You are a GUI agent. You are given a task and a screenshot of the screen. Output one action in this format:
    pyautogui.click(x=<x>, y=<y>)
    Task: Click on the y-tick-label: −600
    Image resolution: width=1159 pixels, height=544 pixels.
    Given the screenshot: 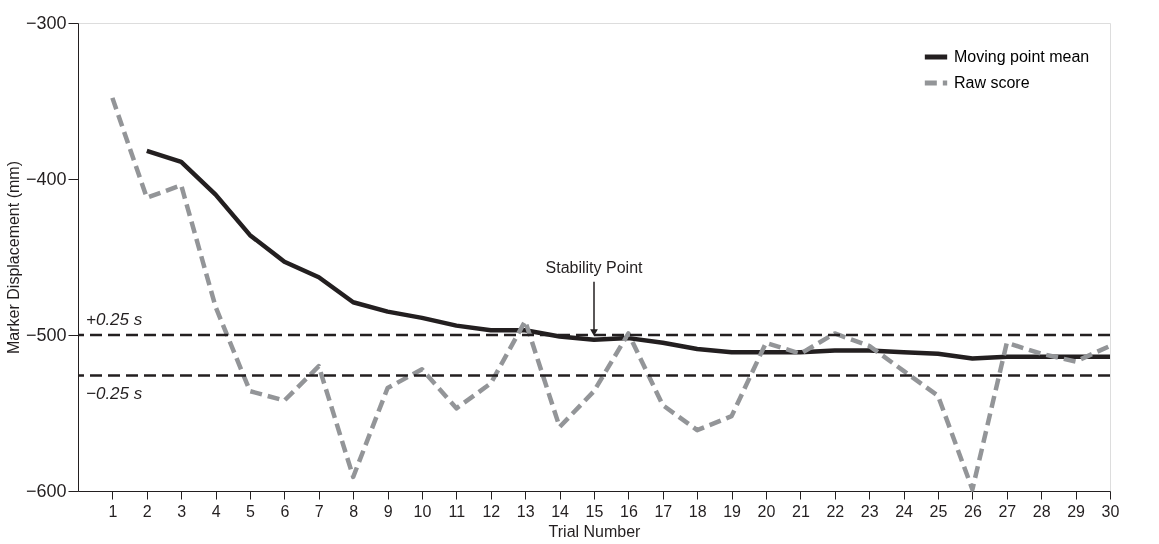 What is the action you would take?
    pyautogui.click(x=46, y=490)
    